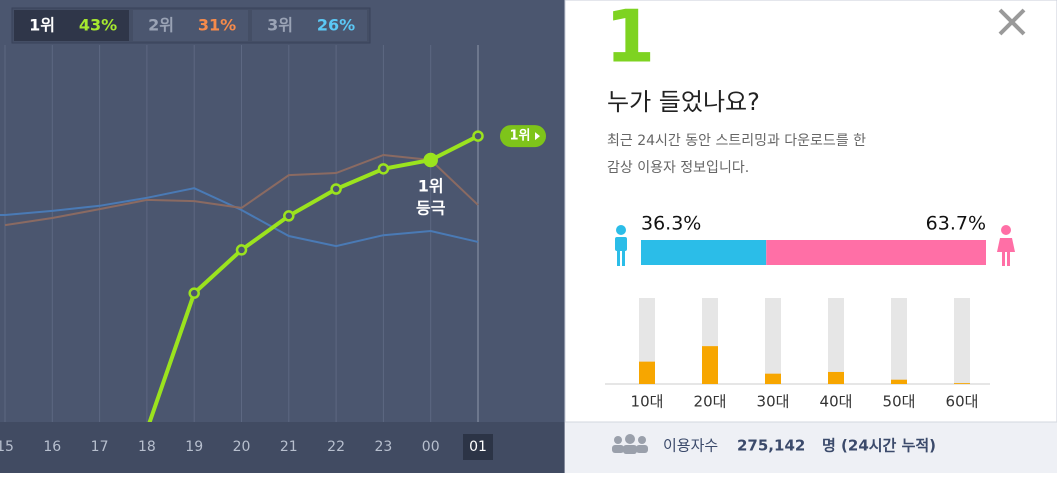  What do you see at coordinates (431, 447) in the screenshot?
I see `x-tick-label: 00` at bounding box center [431, 447].